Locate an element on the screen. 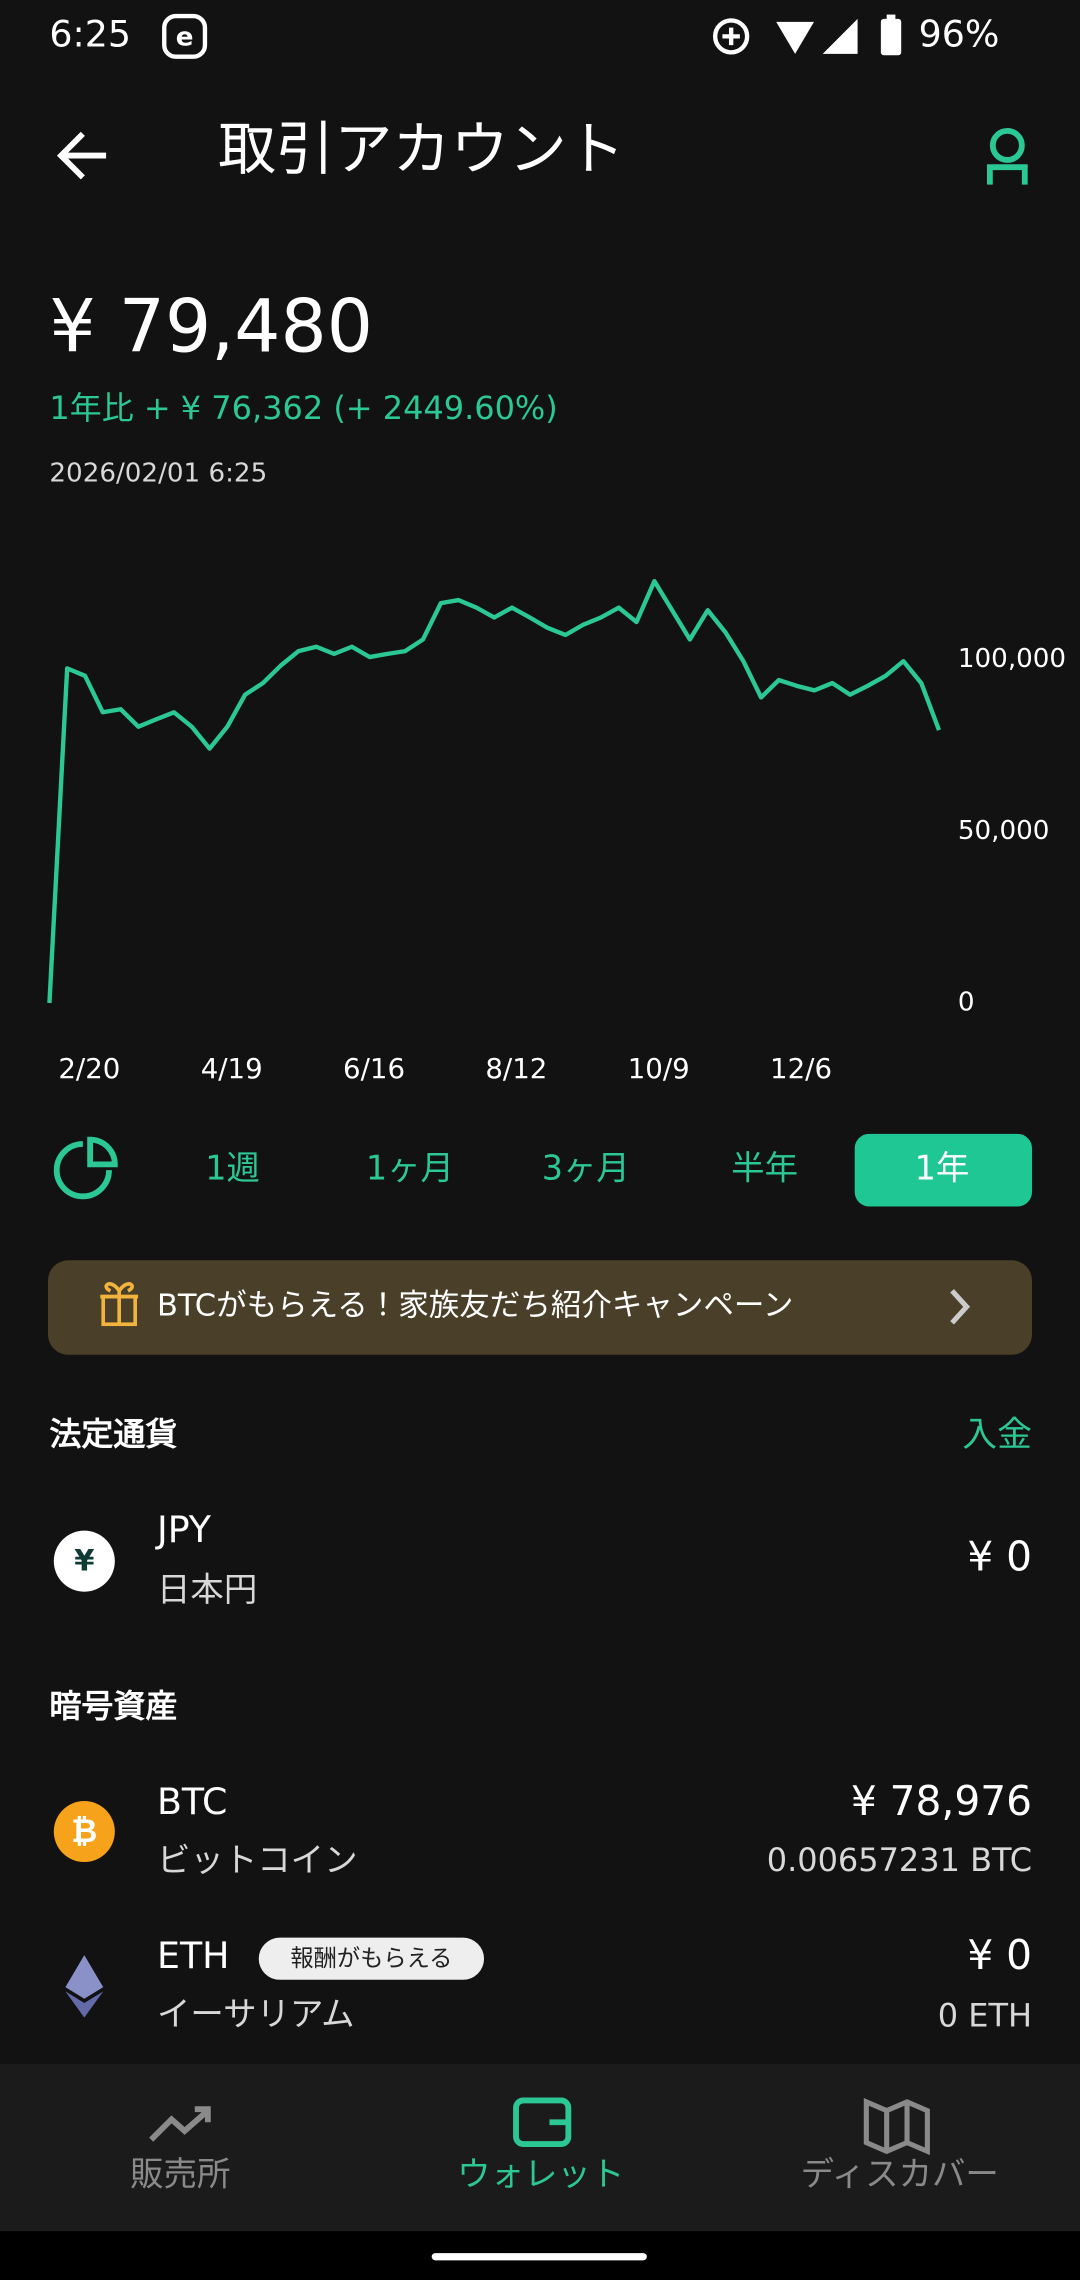  period-button: 1年 is located at coordinates (942, 1168).